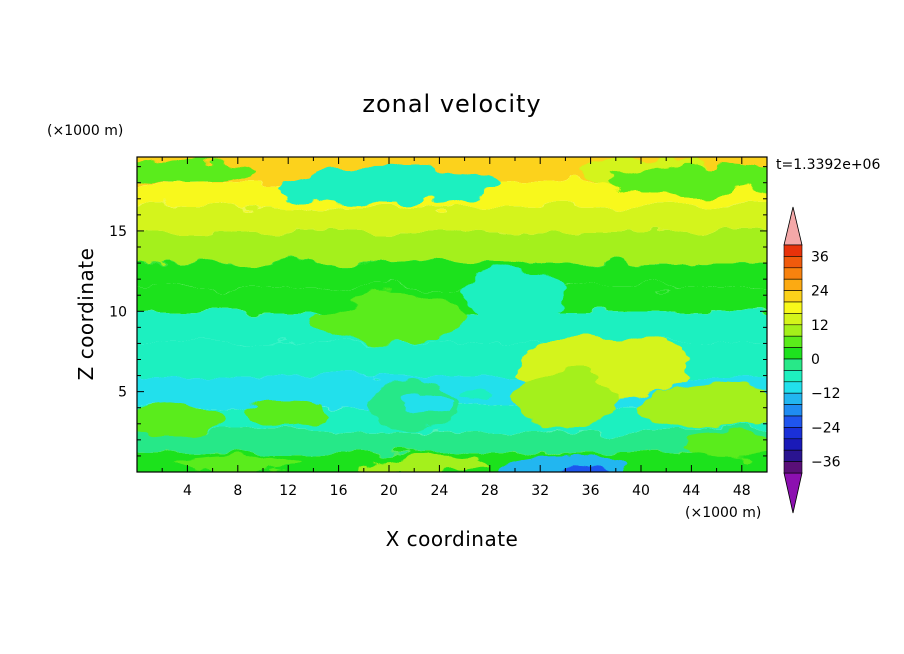 The image size is (904, 654). Describe the element at coordinates (452, 539) in the screenshot. I see `x-axis-label: X coordinate` at that location.